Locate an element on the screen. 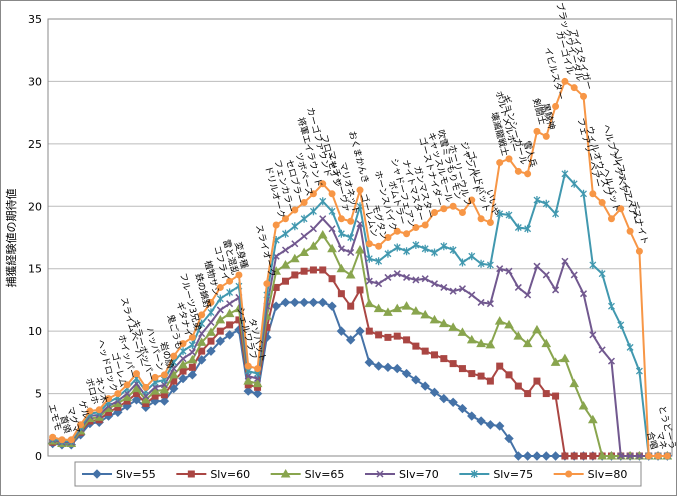 Image resolution: width=677 pixels, height=496 pixels. legend-label: Slv=70 is located at coordinates (419, 474).